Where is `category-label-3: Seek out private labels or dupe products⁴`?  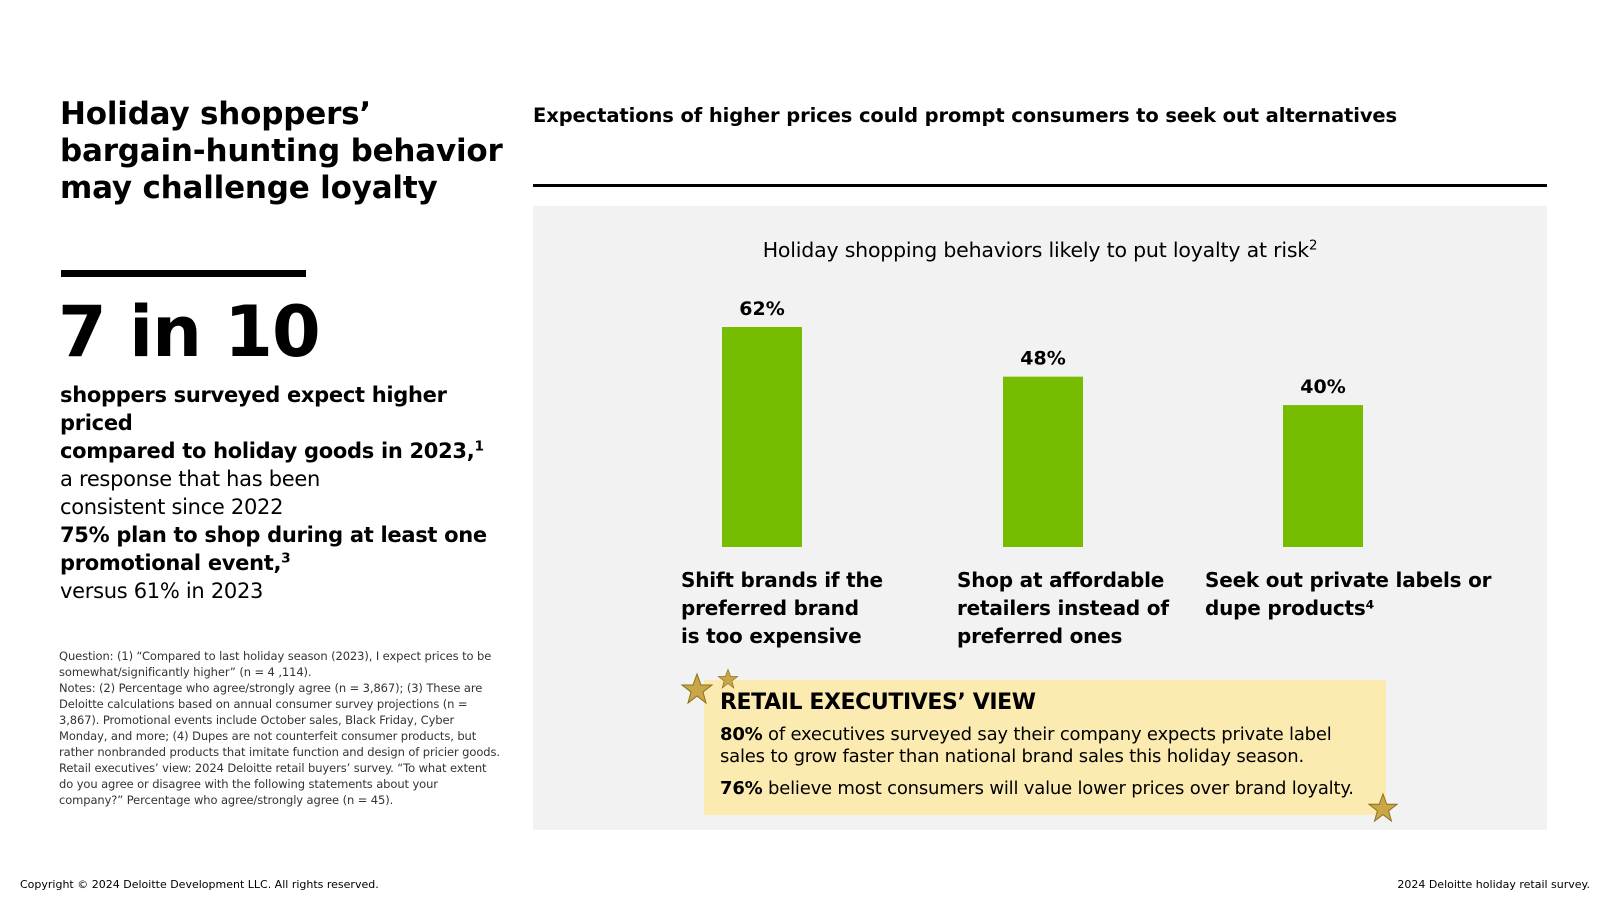
category-label-3: Seek out private labels or dupe products⁴ is located at coordinates (1348, 594).